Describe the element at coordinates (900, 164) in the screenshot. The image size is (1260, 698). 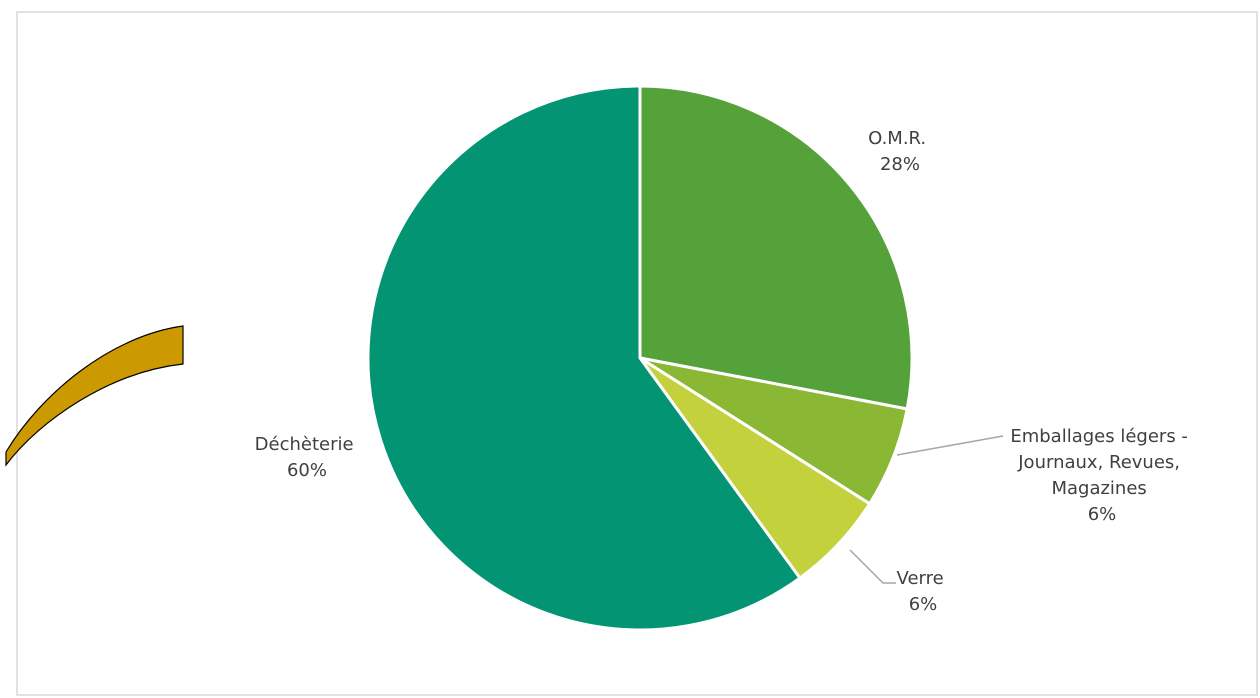
I see `label-omr-value: 28%` at that location.